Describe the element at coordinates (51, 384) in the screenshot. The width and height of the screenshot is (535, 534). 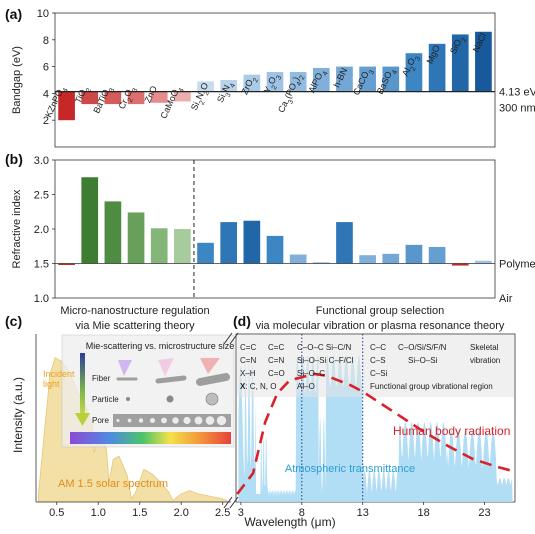
I see `incident-light-label: light` at that location.